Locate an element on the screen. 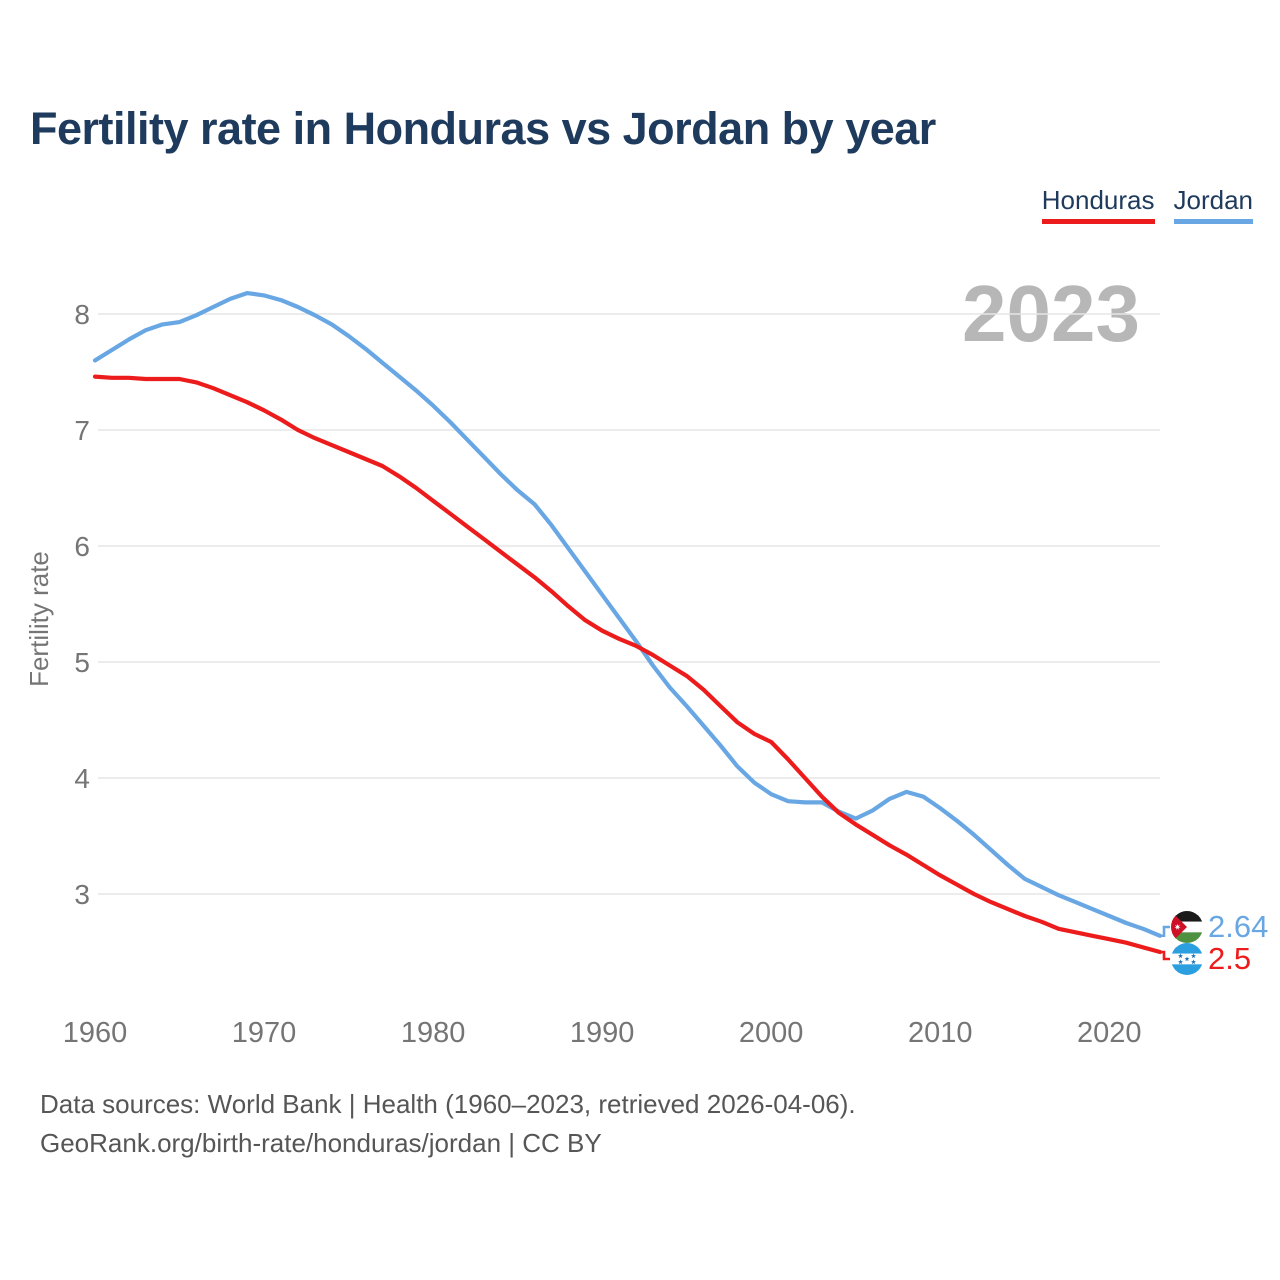 The image size is (1280, 1280). end-value-annotations: 2.642.5 is located at coordinates (1214, 942).